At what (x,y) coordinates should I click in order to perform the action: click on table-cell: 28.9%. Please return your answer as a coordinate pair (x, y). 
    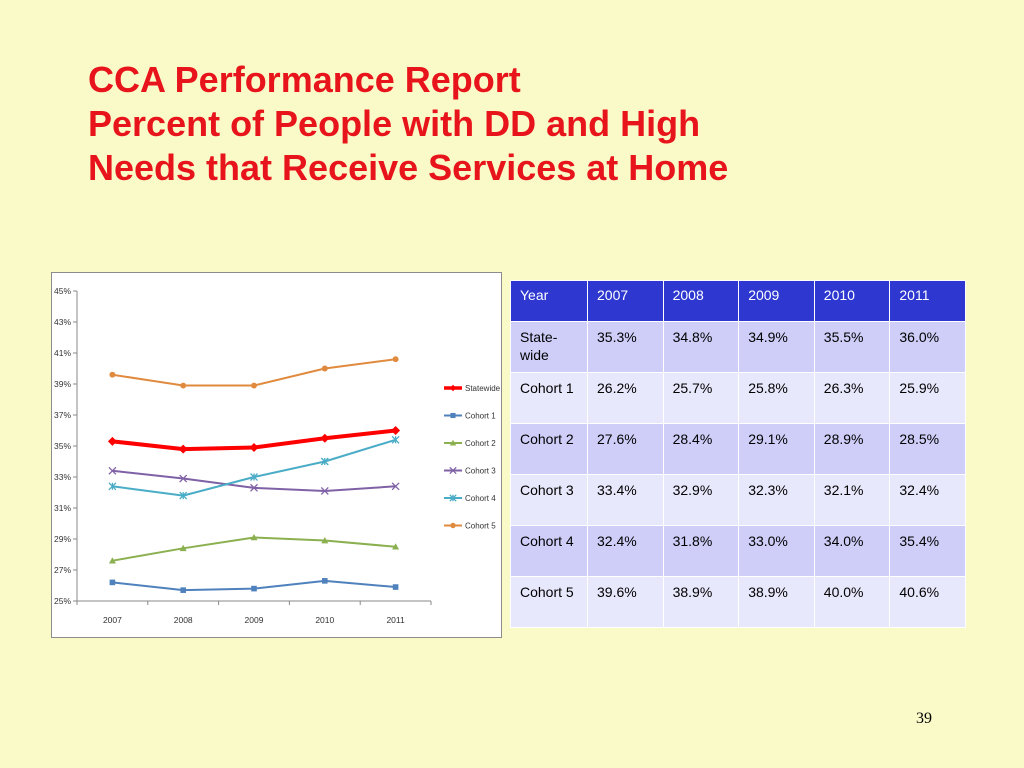
    Looking at the image, I should click on (852, 449).